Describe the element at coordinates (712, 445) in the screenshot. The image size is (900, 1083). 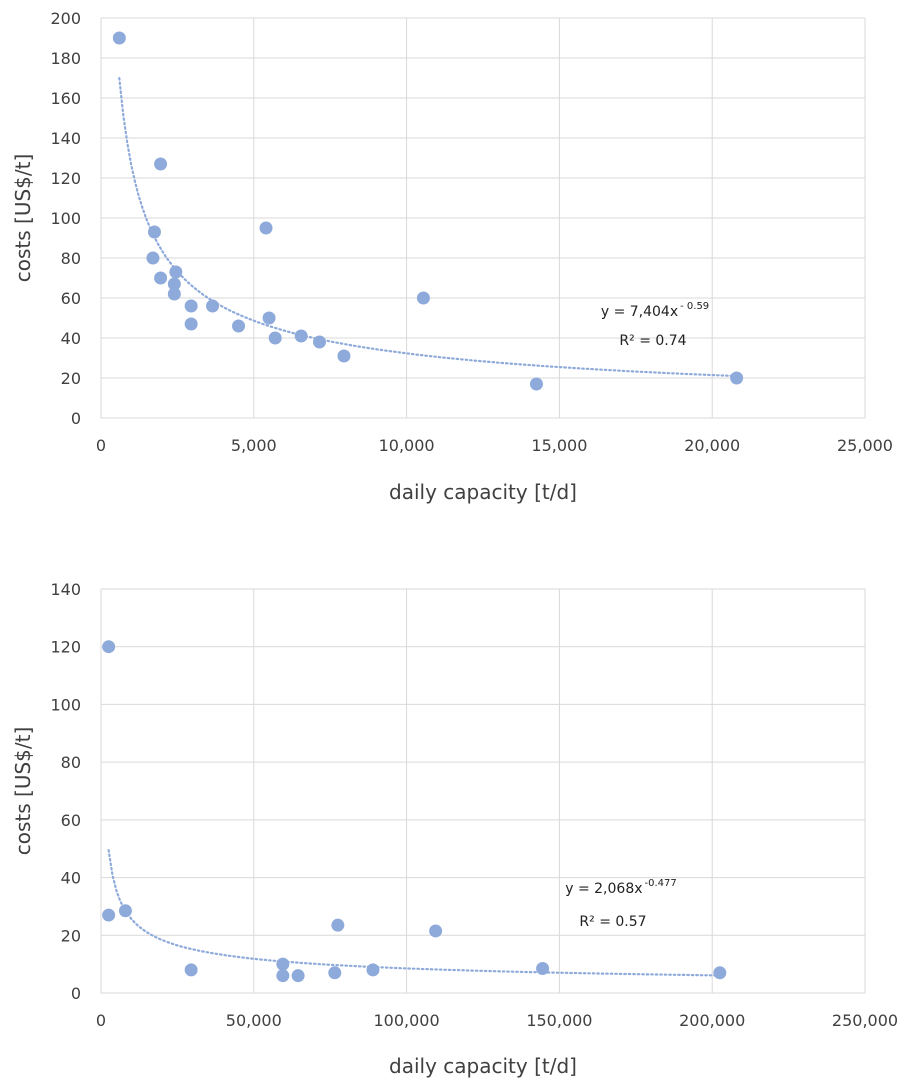
I see `x-tick-label: 20,000` at that location.